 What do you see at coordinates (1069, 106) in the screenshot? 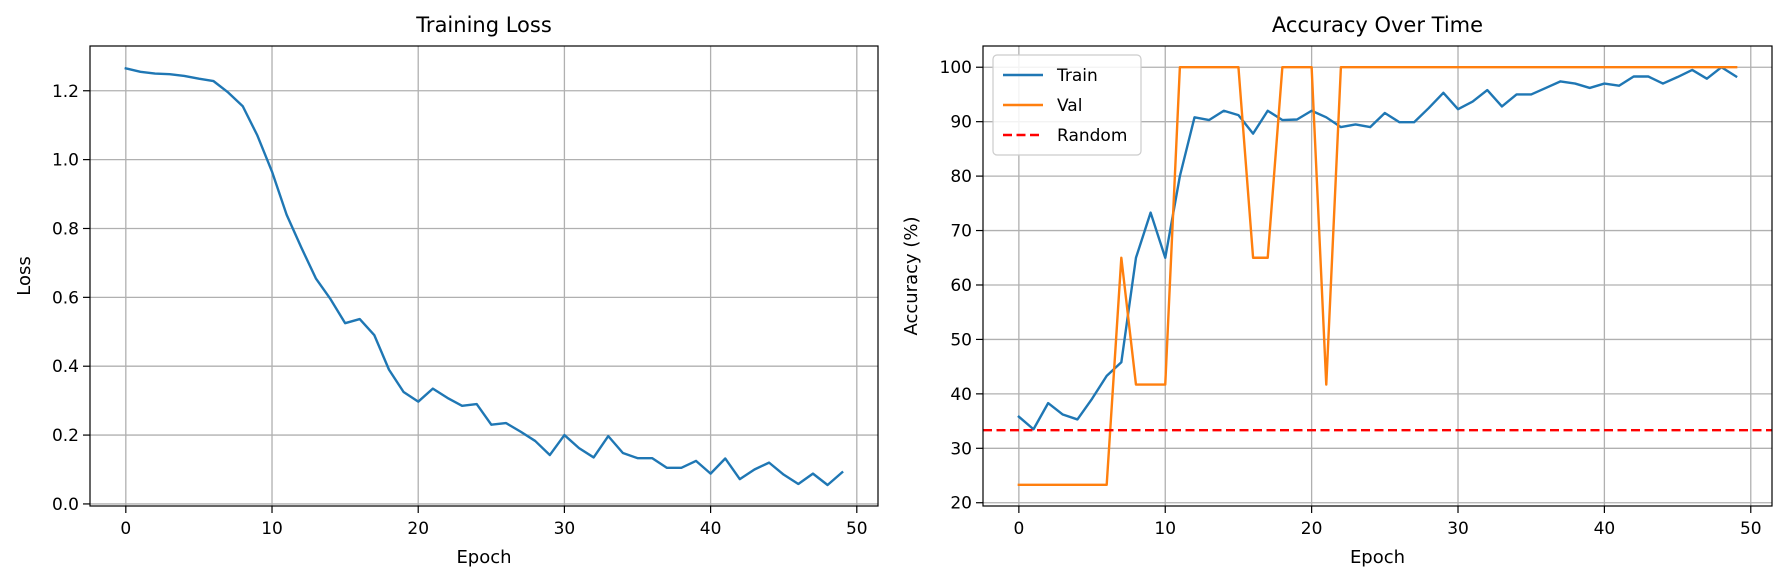
I see `legend-label: Val` at bounding box center [1069, 106].